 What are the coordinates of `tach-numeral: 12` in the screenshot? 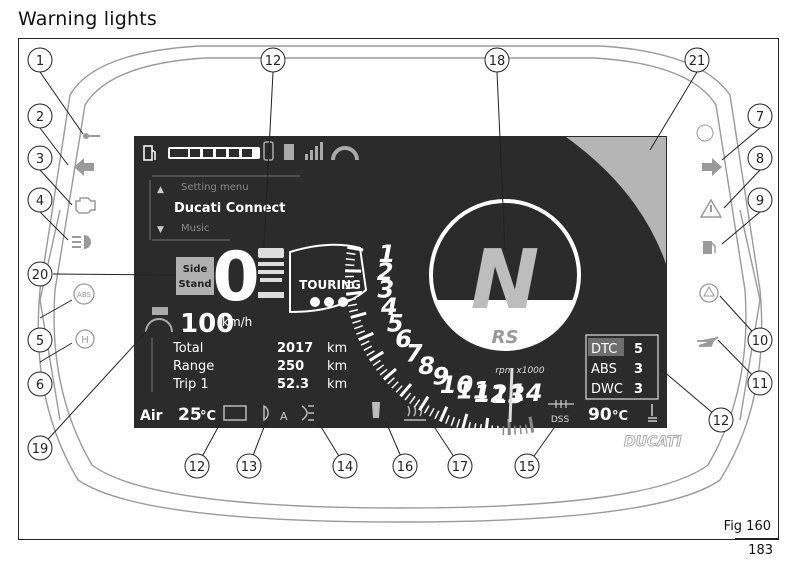 It's located at (490, 394).